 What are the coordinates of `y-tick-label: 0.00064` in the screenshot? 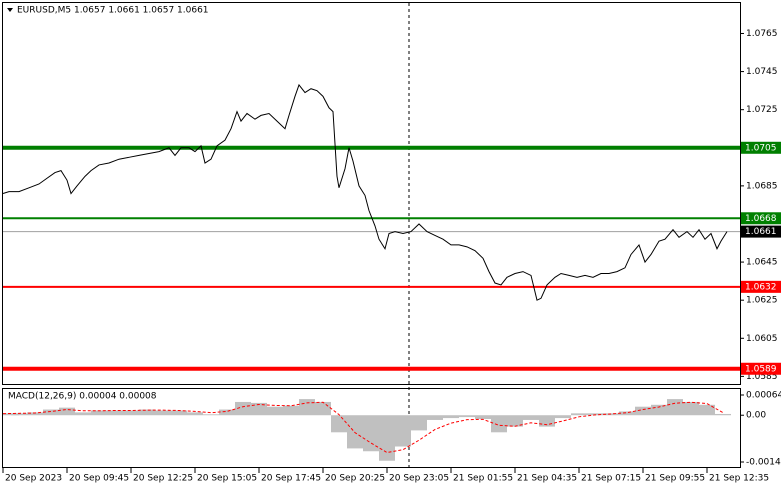 It's located at (763, 396).